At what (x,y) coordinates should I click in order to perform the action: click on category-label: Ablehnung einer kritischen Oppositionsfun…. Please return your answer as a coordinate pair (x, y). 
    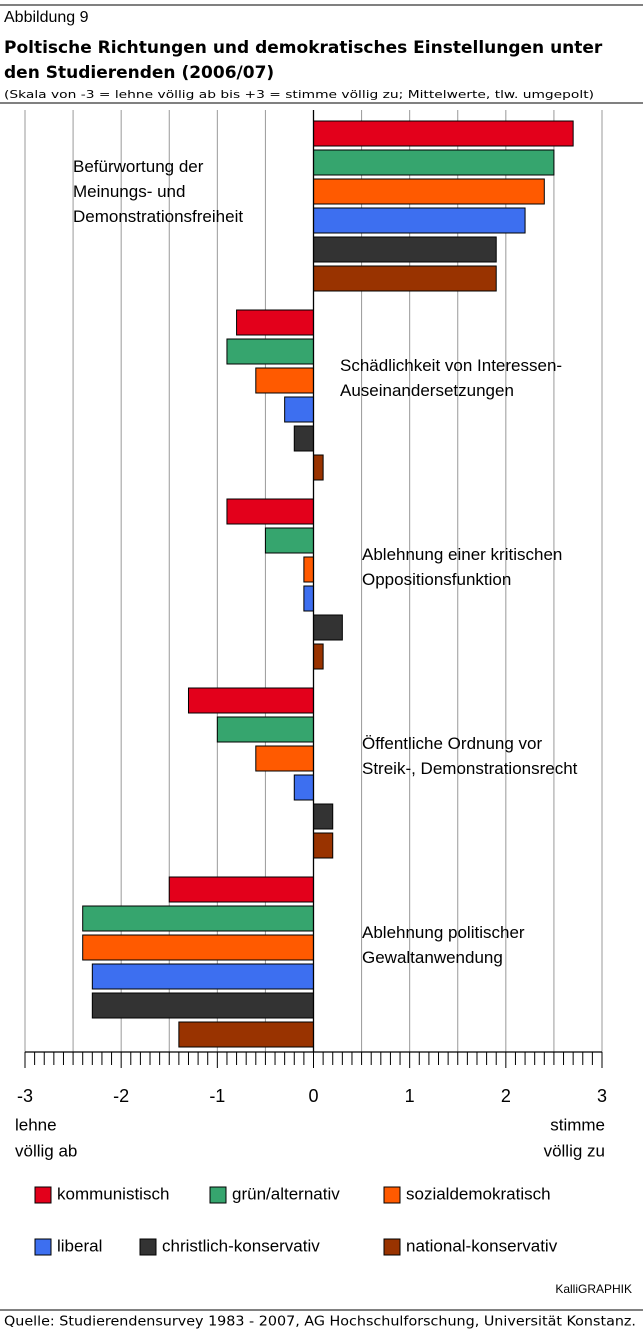
    Looking at the image, I should click on (462, 567).